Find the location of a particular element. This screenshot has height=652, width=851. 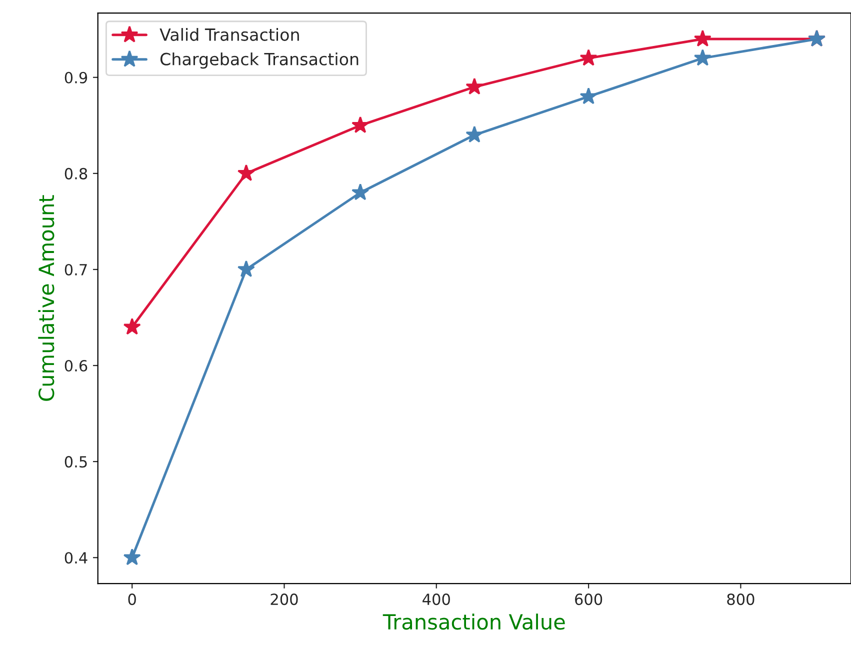

y-tick-label: 0.9 is located at coordinates (76, 78).